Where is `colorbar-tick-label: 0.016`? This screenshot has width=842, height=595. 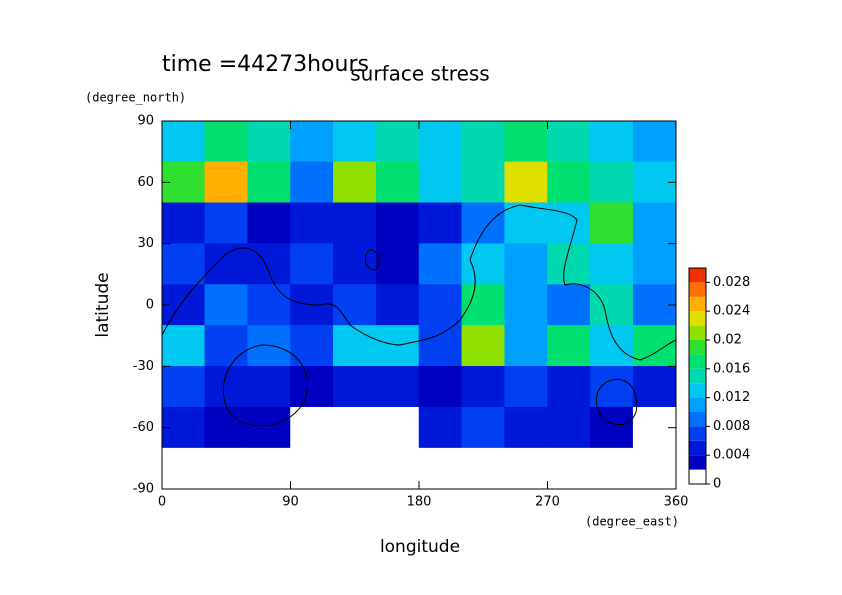 colorbar-tick-label: 0.016 is located at coordinates (731, 368).